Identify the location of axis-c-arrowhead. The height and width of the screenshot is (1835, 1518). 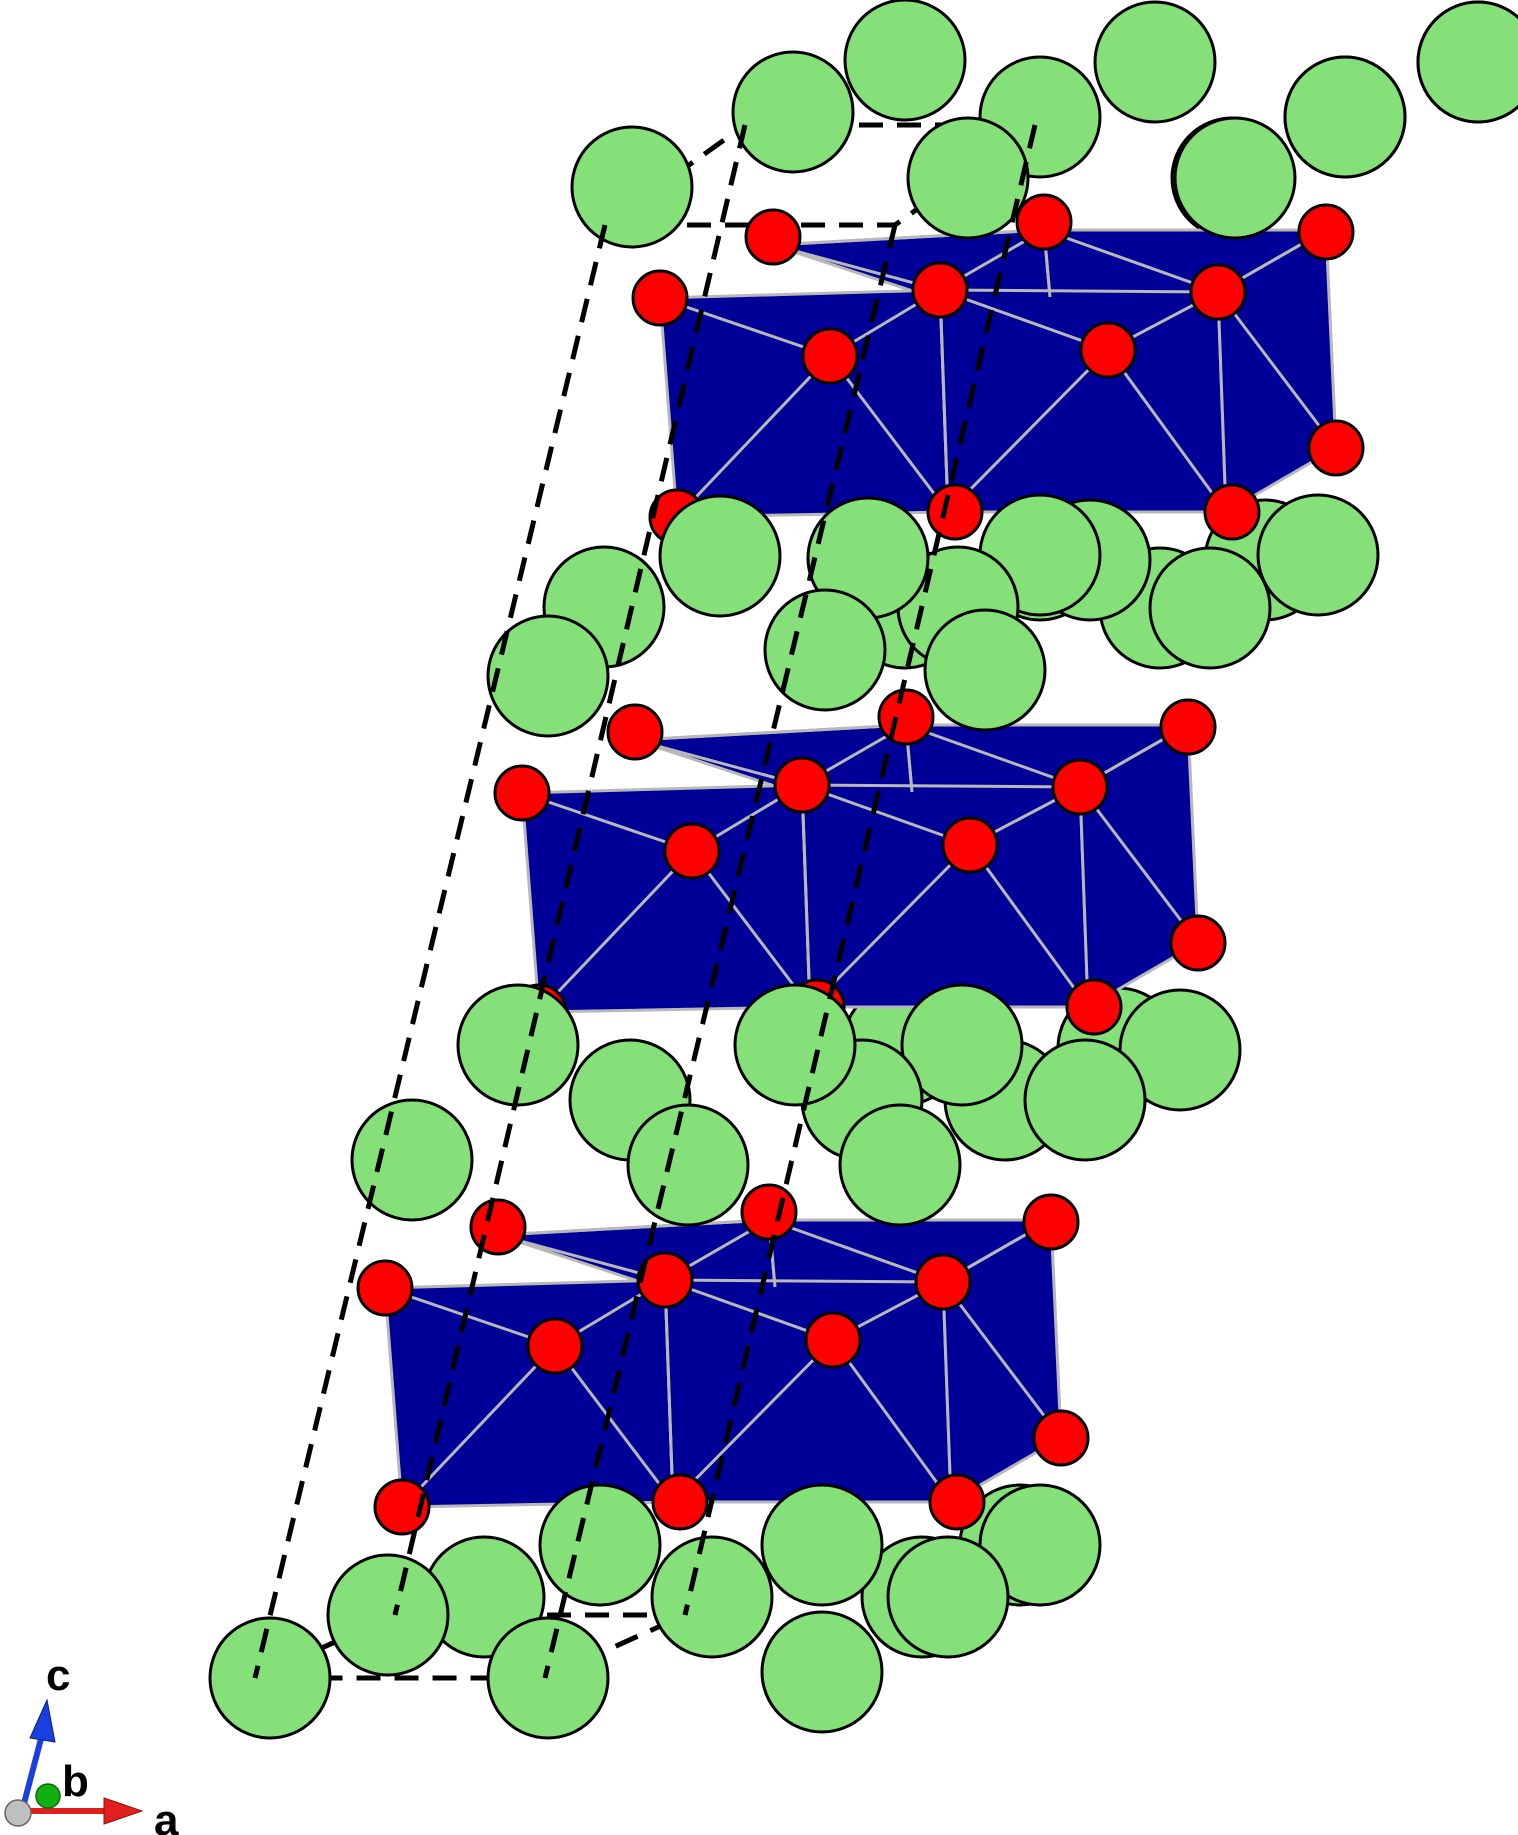
(42, 1720).